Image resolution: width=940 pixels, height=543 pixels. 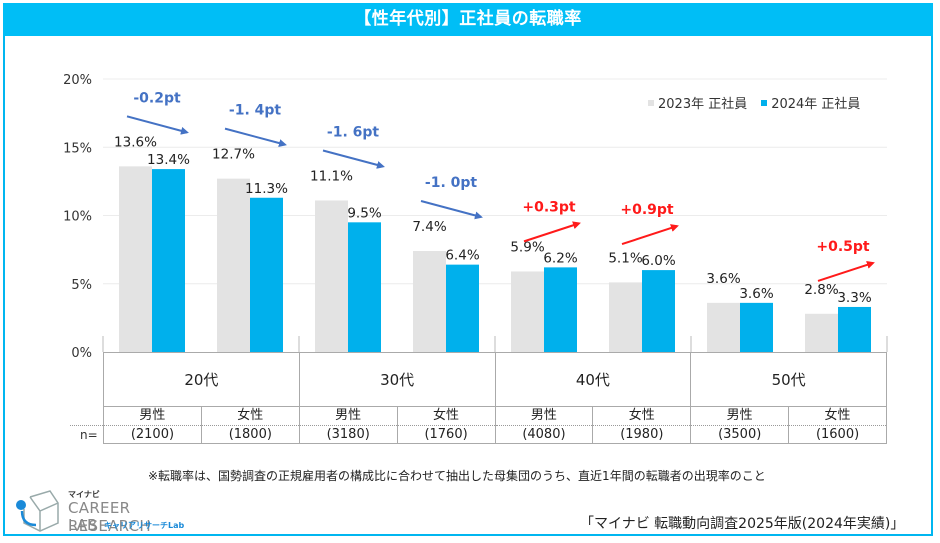 I want to click on value-label-2023: 12.7%, so click(x=233, y=155).